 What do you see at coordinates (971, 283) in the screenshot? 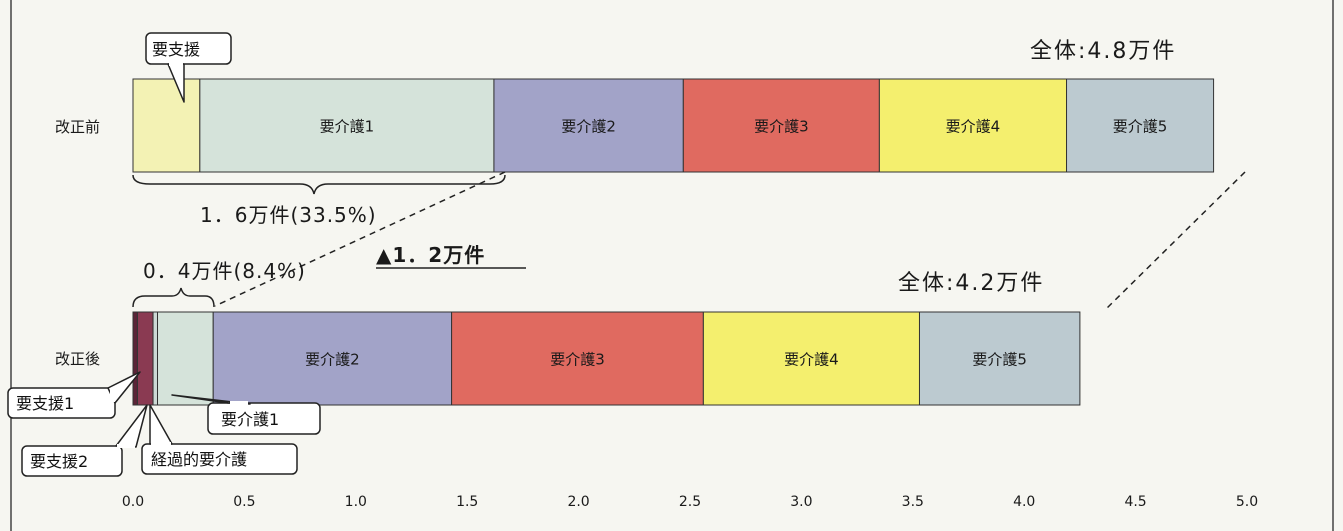
I see `total-label-after: 全体:4.2万件` at bounding box center [971, 283].